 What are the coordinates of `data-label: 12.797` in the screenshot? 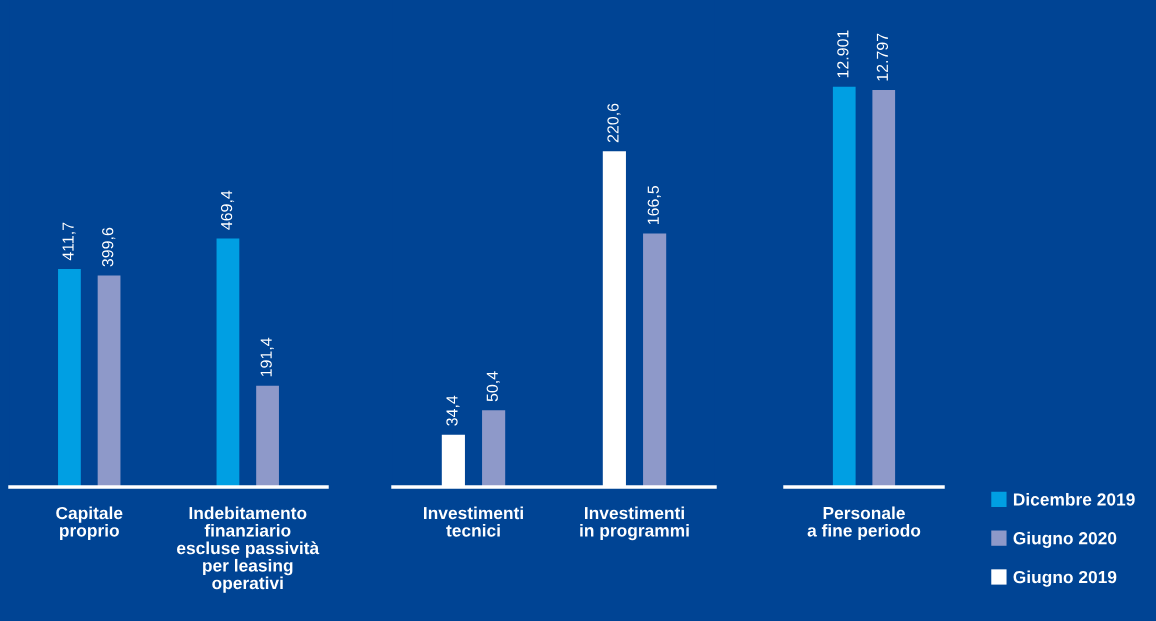 It's located at (882, 57).